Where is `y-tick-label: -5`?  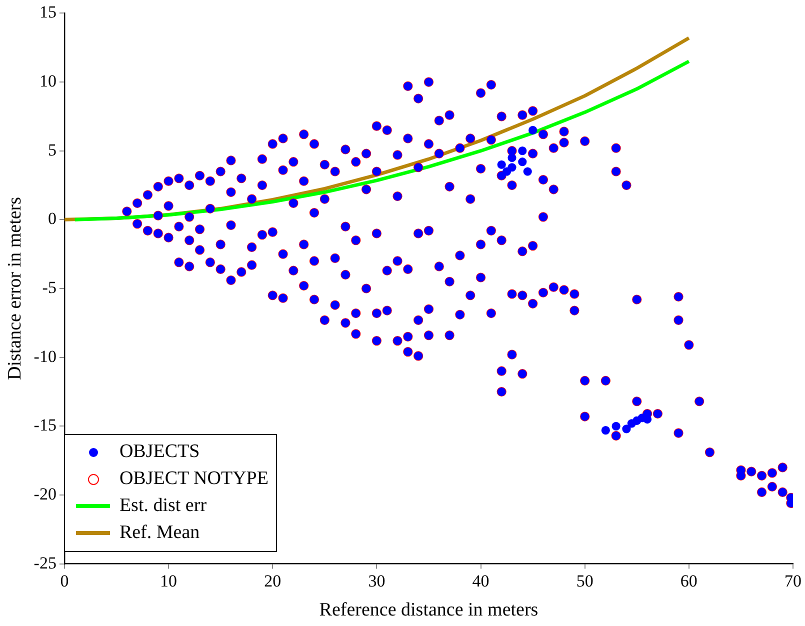
y-tick-label: -5 is located at coordinates (49, 287).